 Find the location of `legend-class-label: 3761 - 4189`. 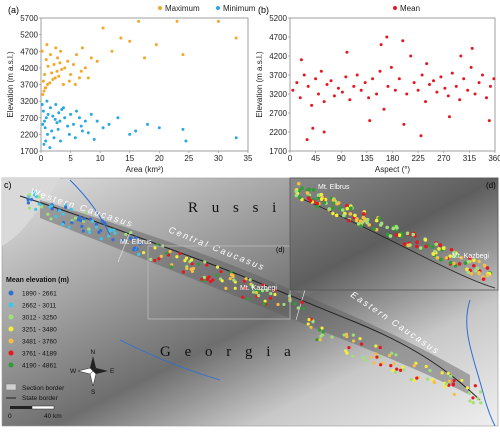

legend-class-label: 3761 - 4189 is located at coordinates (39, 354).